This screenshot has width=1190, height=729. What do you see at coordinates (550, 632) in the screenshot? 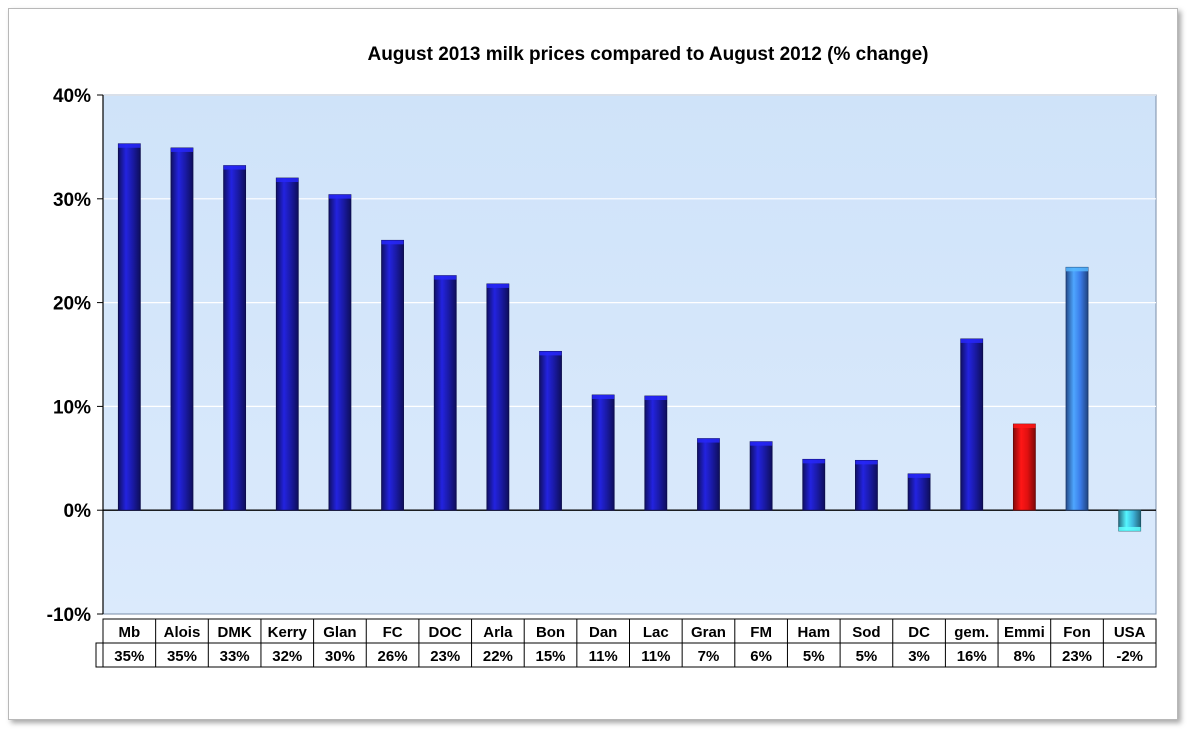
I see `category-label: Bon` at bounding box center [550, 632].